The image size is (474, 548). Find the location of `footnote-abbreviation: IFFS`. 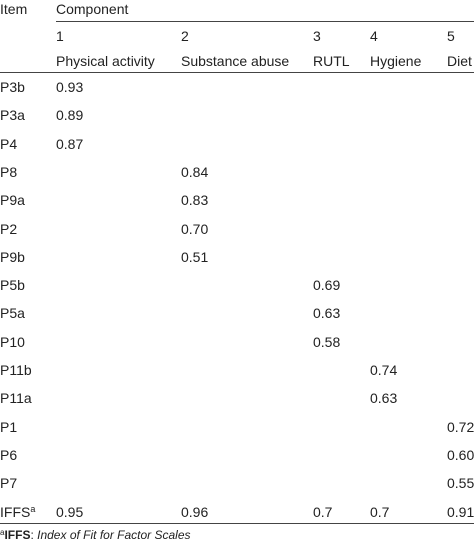

footnote-abbreviation: IFFS is located at coordinates (17, 535).